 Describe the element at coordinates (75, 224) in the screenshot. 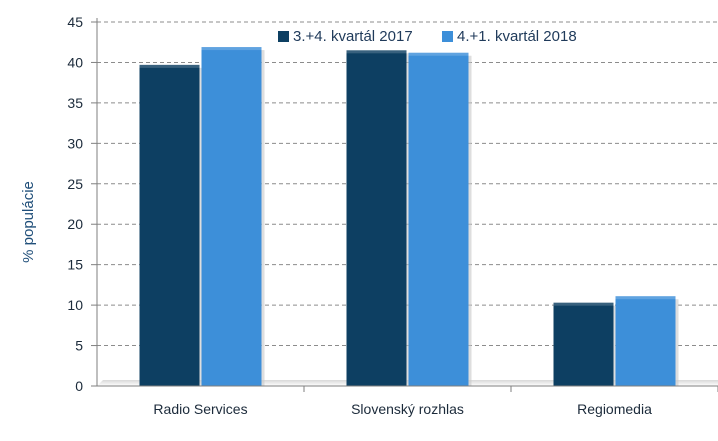

I see `y-tick-label: 20` at that location.